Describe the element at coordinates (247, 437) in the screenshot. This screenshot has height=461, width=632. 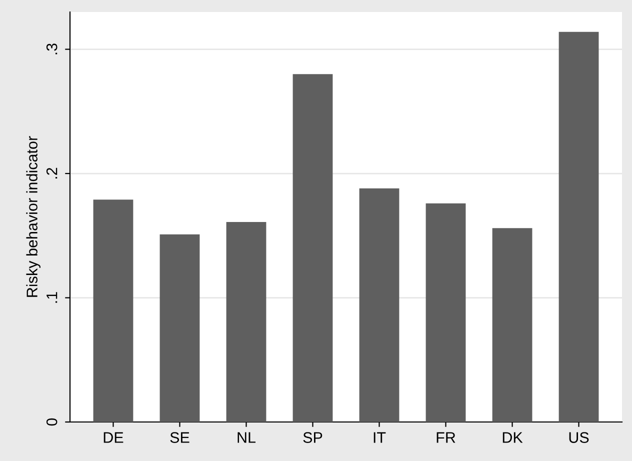
I see `x-tick-label: NL` at that location.